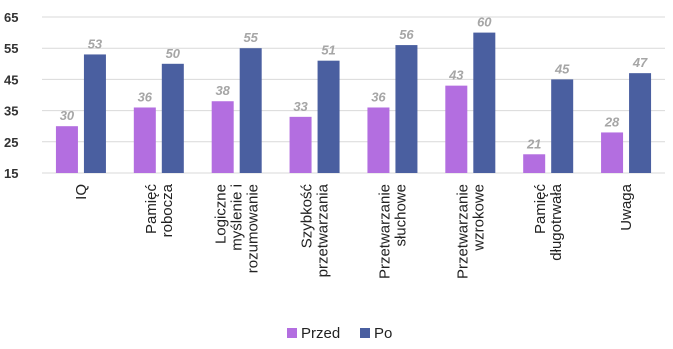 This screenshot has width=673, height=349. What do you see at coordinates (11, 173) in the screenshot?
I see `y-tick-label: 15` at bounding box center [11, 173].